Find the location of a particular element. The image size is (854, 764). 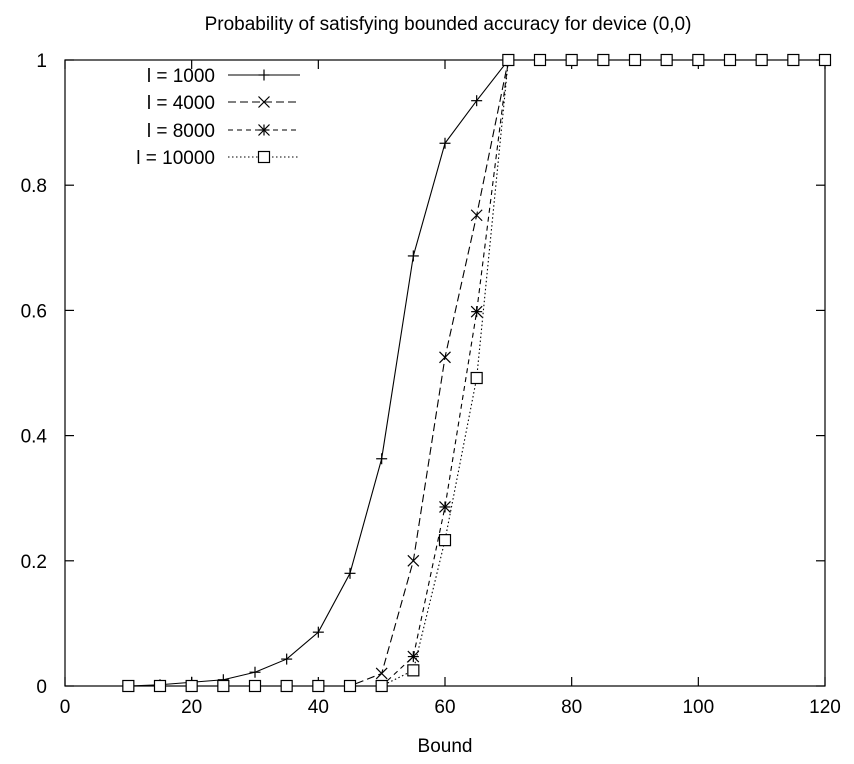

legend-label: l = 1000 is located at coordinates (181, 76).